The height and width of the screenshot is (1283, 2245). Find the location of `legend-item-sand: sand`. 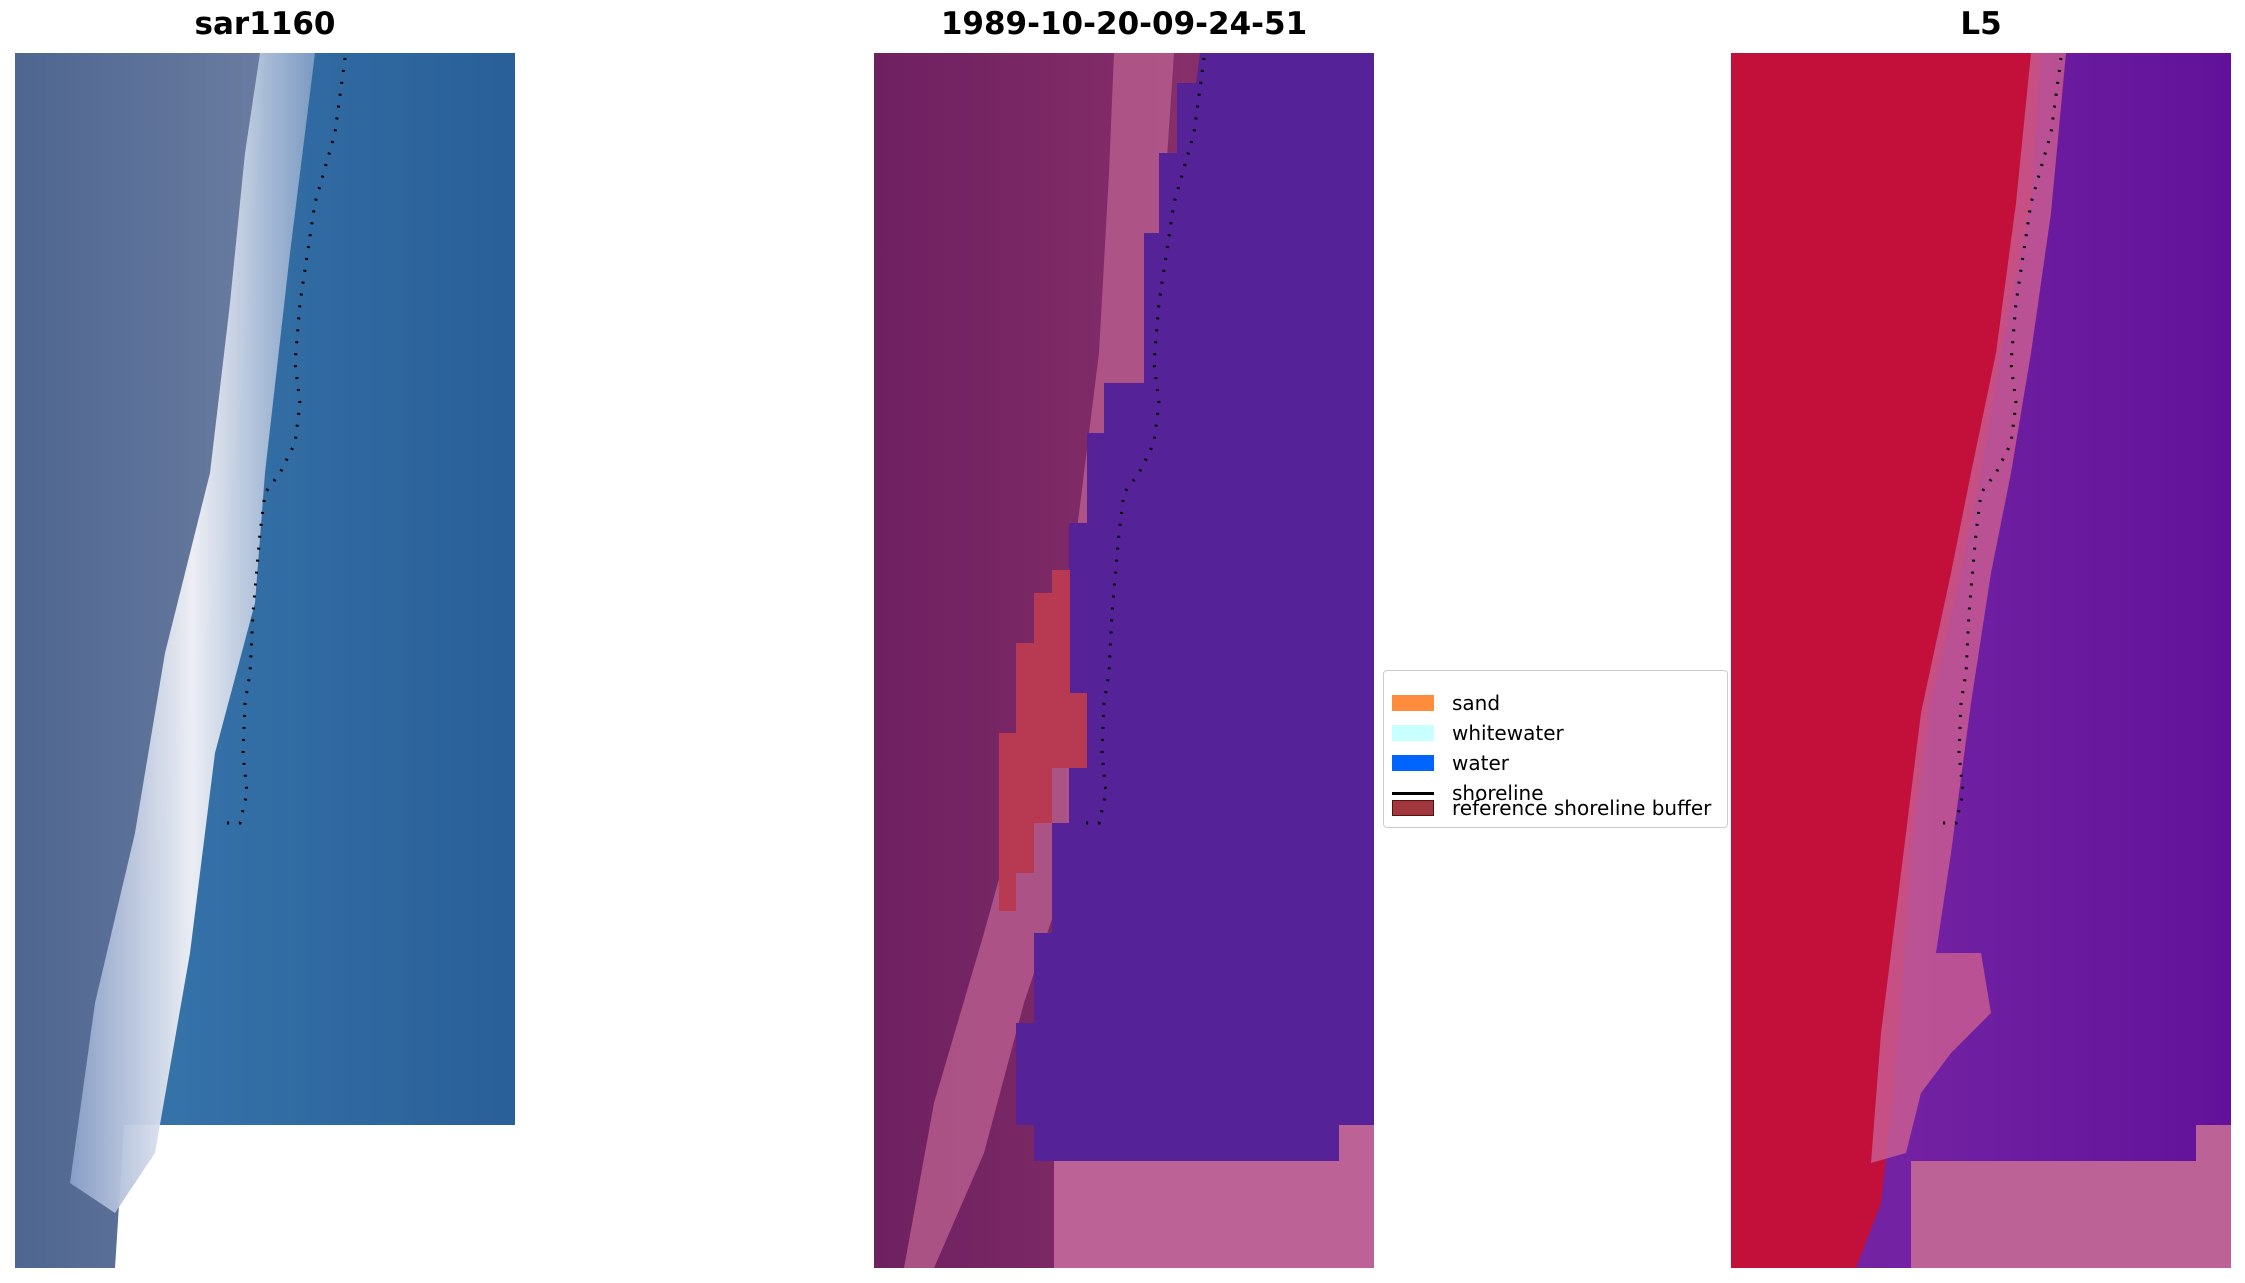

legend-item-sand: sand is located at coordinates (1446, 703).